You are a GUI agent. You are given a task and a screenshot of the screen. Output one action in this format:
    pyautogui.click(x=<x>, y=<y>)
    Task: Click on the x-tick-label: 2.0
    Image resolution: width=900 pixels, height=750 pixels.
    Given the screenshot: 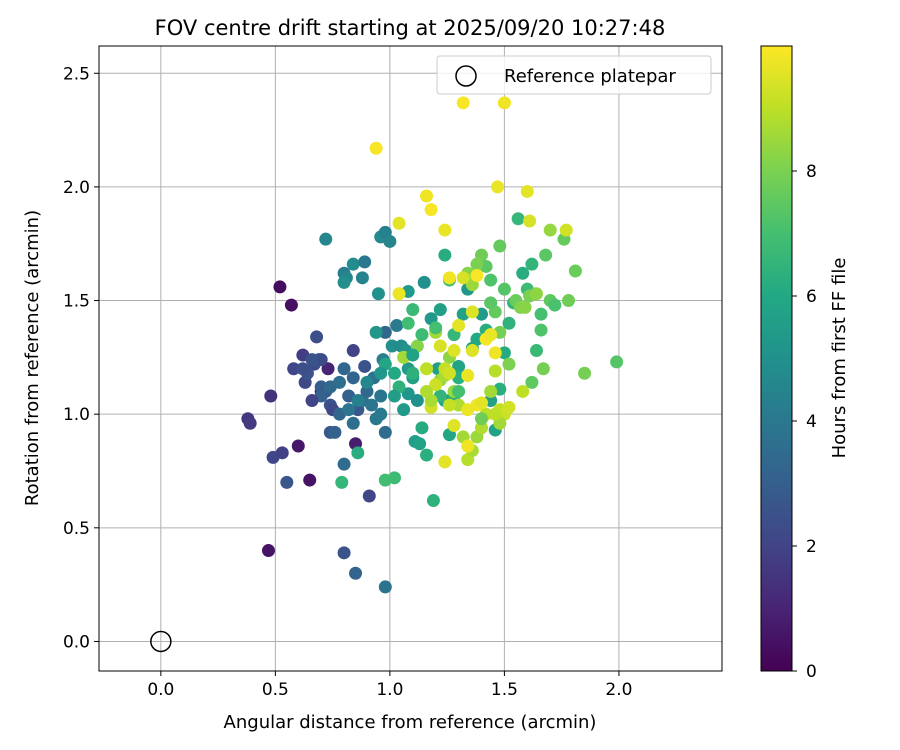 What is the action you would take?
    pyautogui.click(x=618, y=690)
    